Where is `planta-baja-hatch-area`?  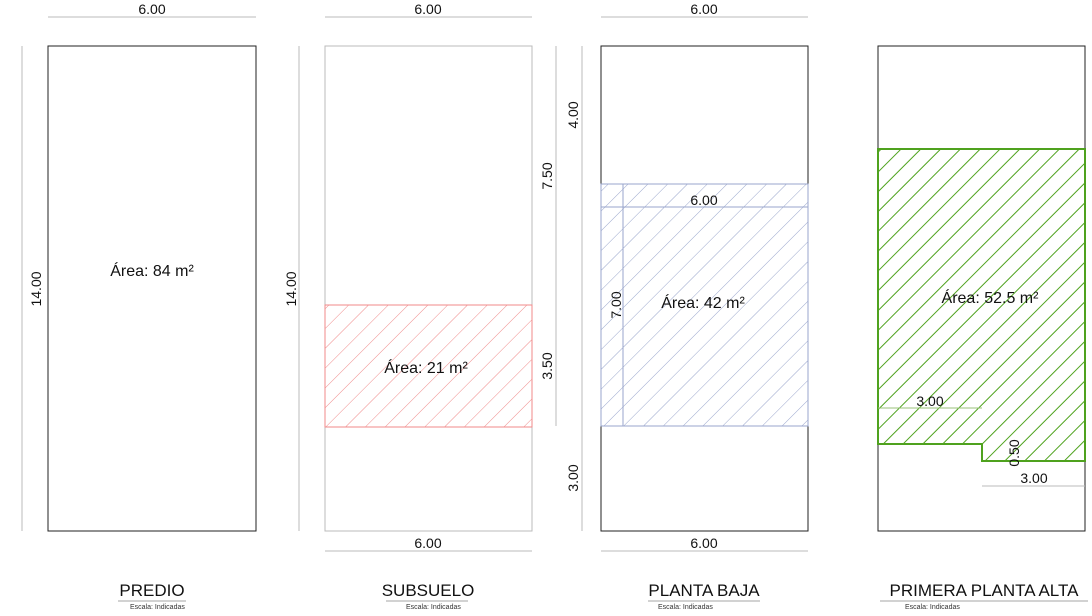 planta-baja-hatch-area is located at coordinates (704, 305).